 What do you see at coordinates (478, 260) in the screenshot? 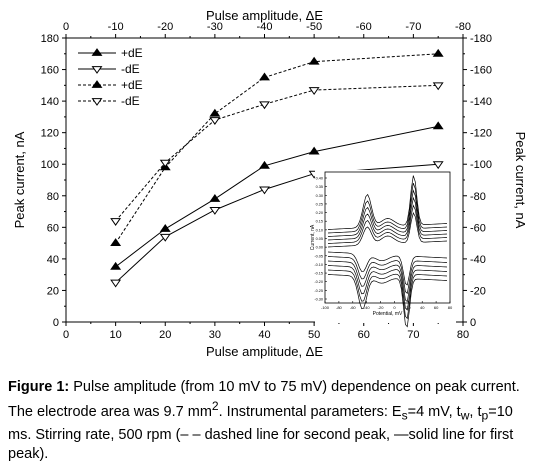
I see `right-tick-label: -40` at bounding box center [478, 260].